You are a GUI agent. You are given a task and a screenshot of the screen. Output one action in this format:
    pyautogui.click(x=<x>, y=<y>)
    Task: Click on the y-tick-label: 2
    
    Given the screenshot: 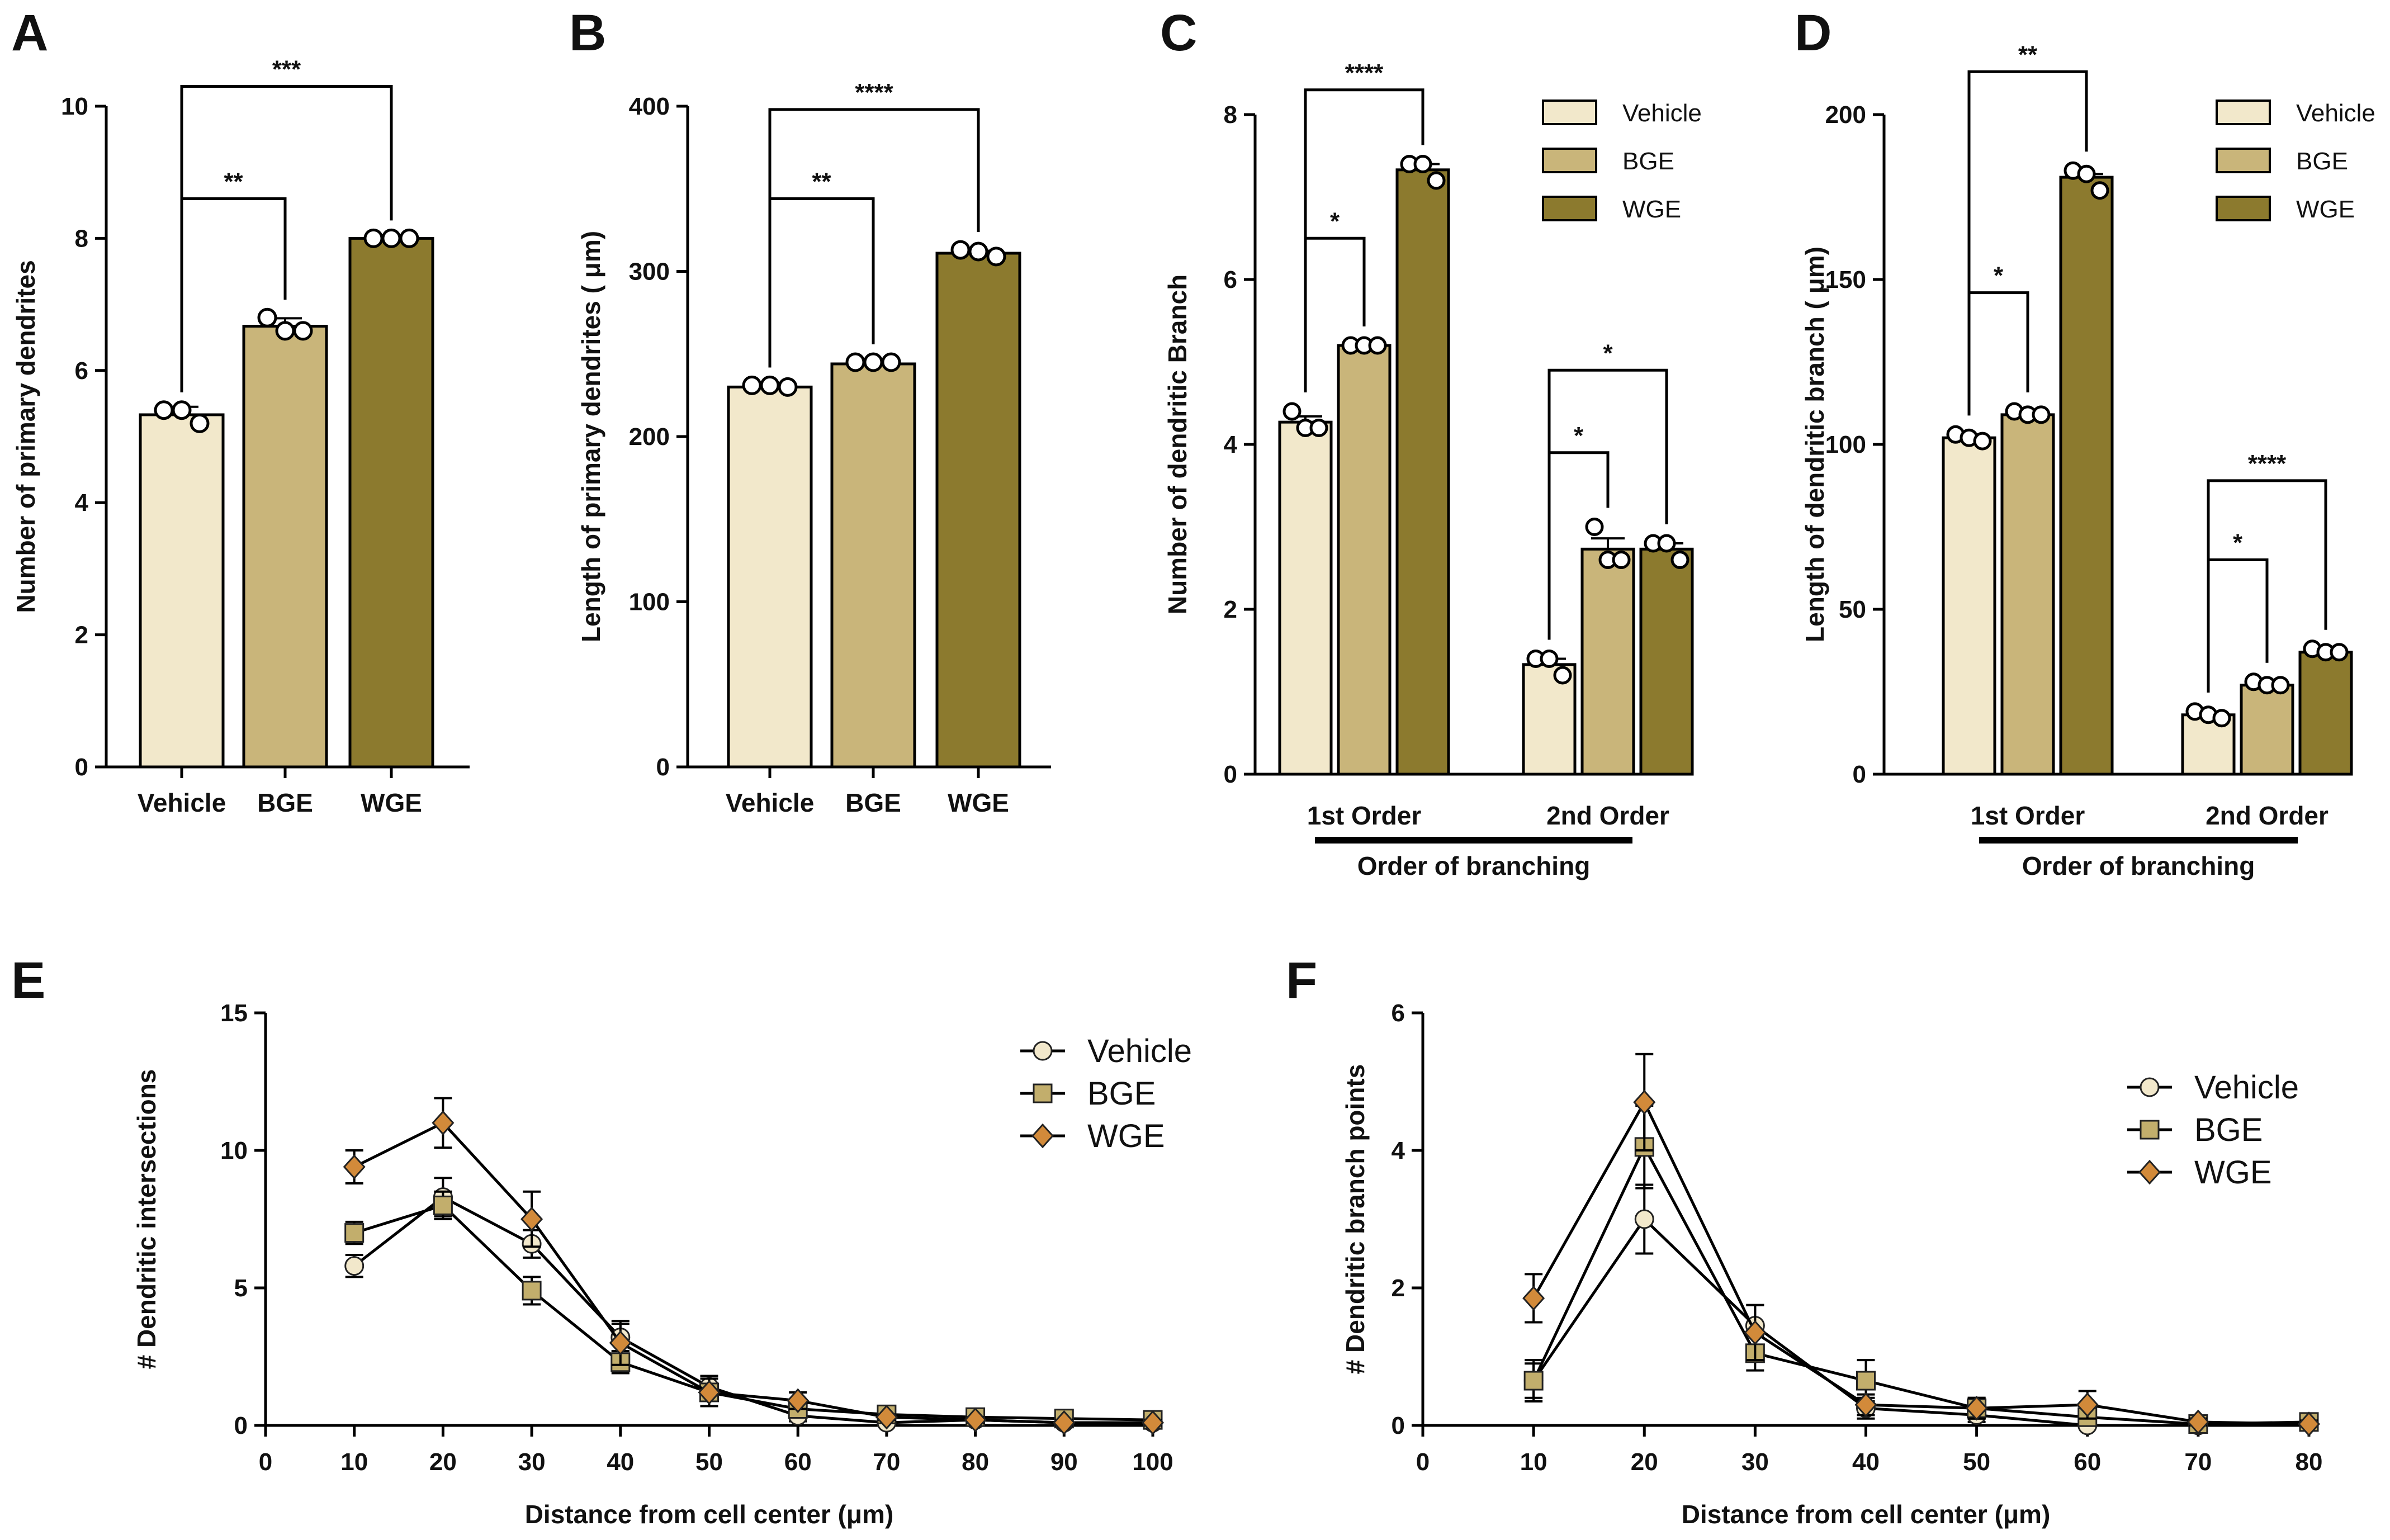 What is the action you would take?
    pyautogui.click(x=82, y=635)
    